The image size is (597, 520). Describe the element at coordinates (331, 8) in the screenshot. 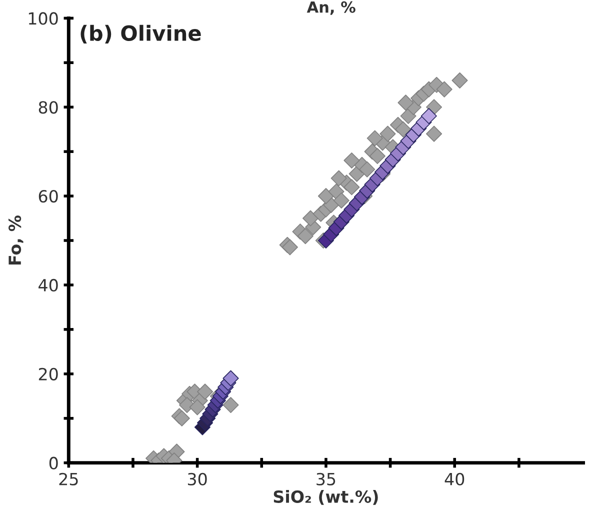

I see `text: An, %` at that location.